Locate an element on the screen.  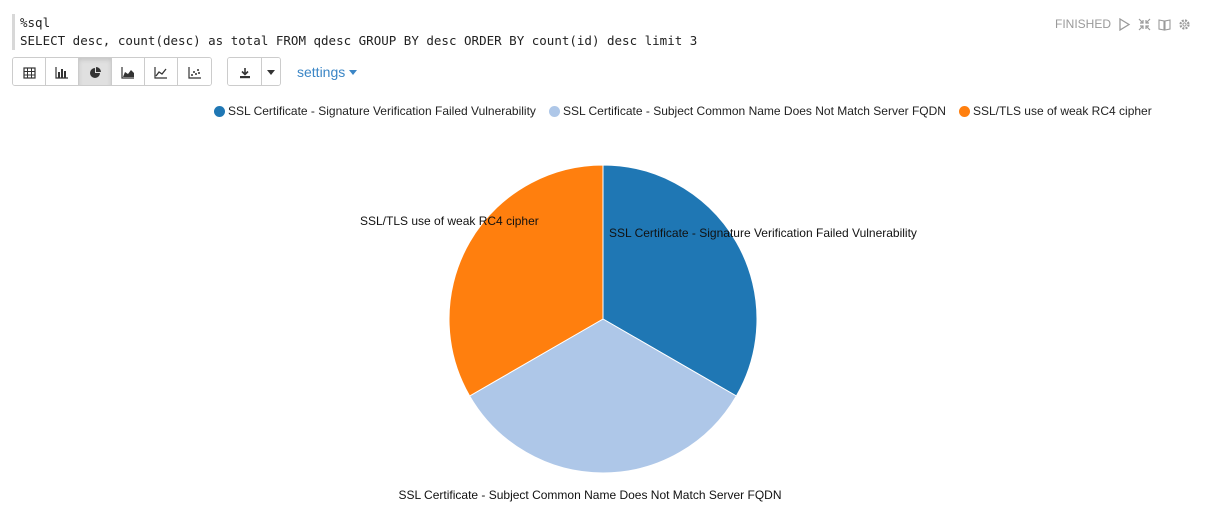
pie-chart-icon is located at coordinates (95, 72).